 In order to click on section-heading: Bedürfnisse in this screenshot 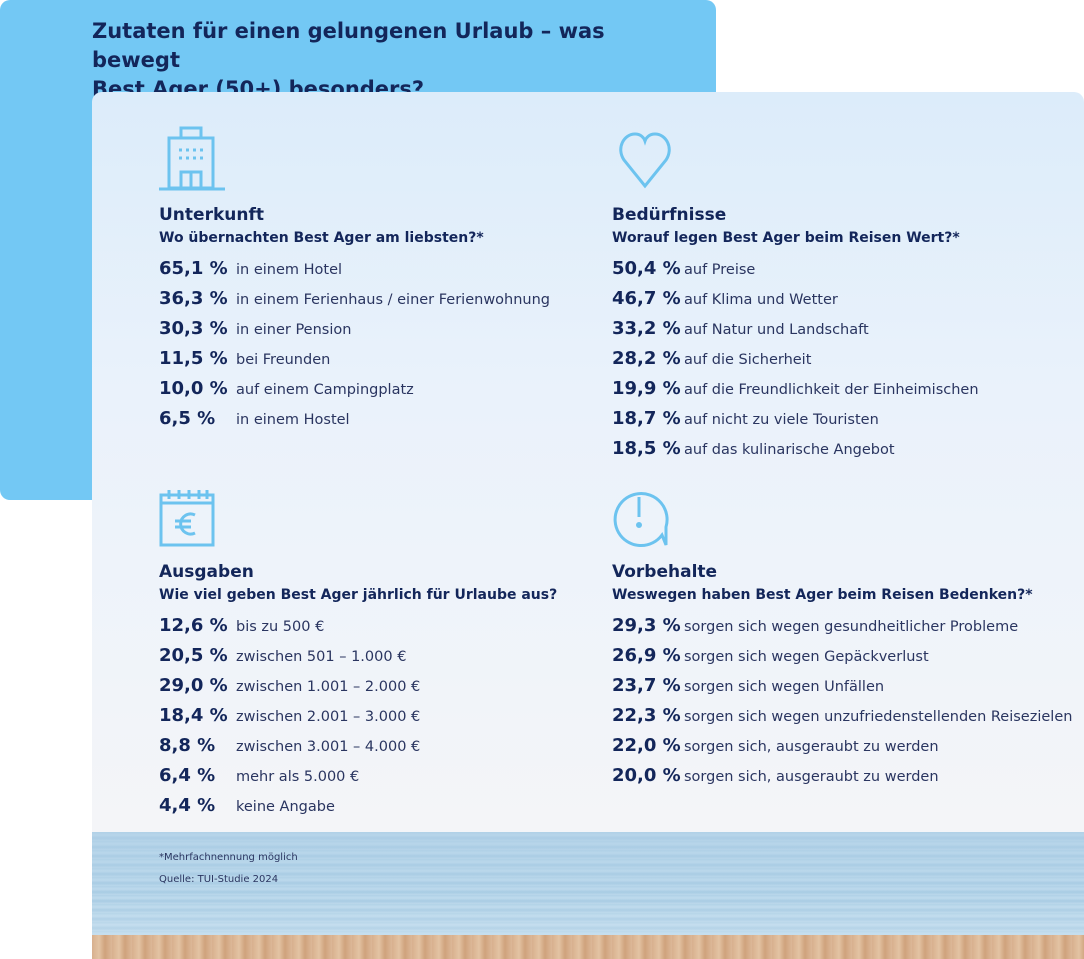, I will do `click(669, 215)`.